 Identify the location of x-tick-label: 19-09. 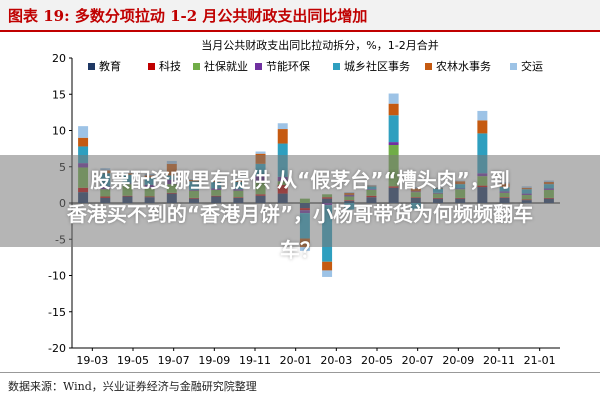
(214, 360).